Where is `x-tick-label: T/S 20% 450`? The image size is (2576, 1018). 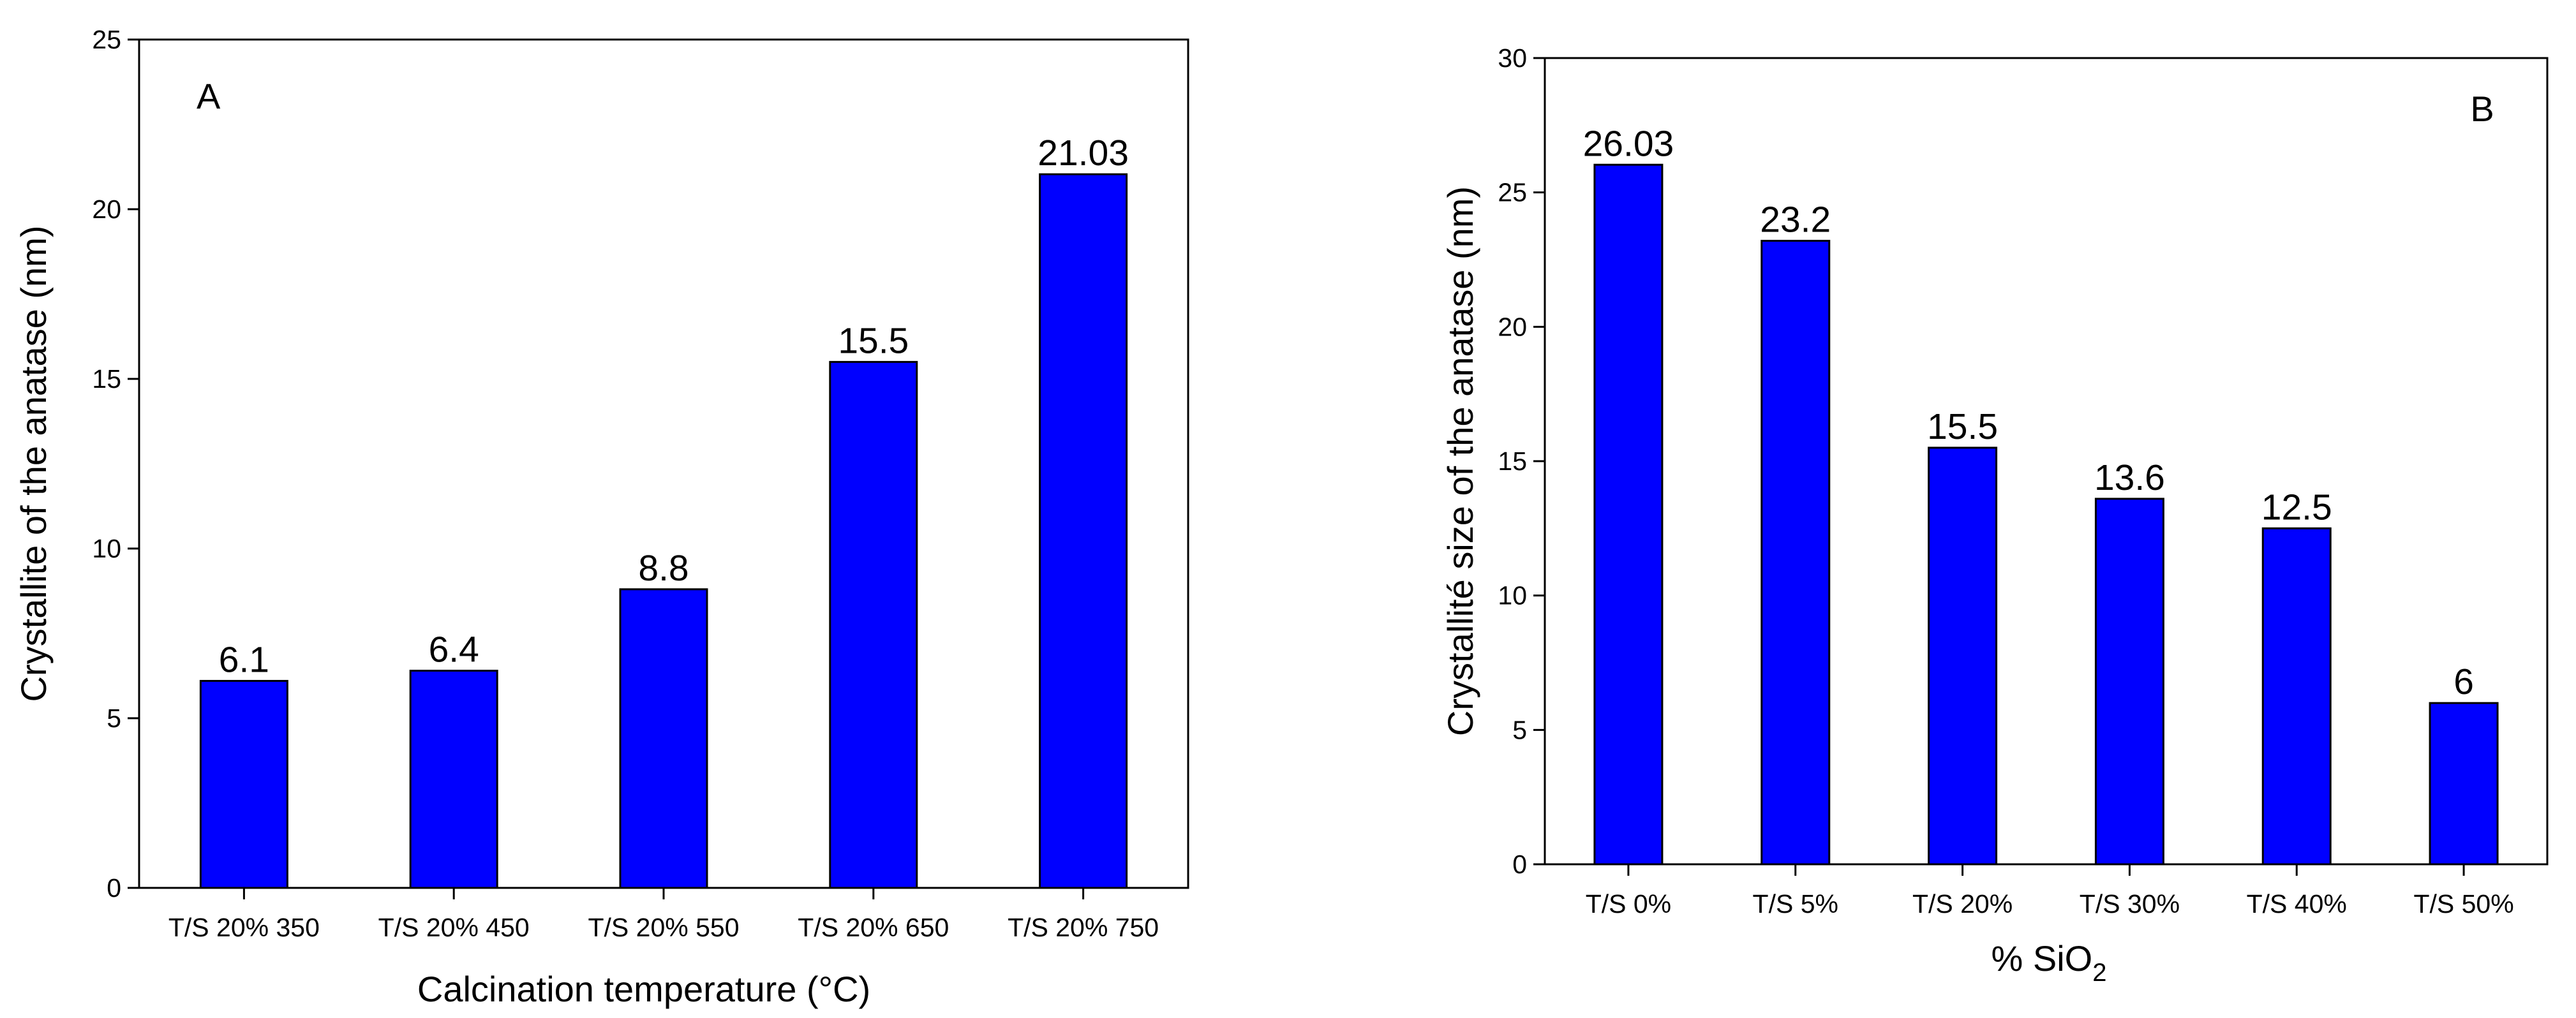 x-tick-label: T/S 20% 450 is located at coordinates (454, 928).